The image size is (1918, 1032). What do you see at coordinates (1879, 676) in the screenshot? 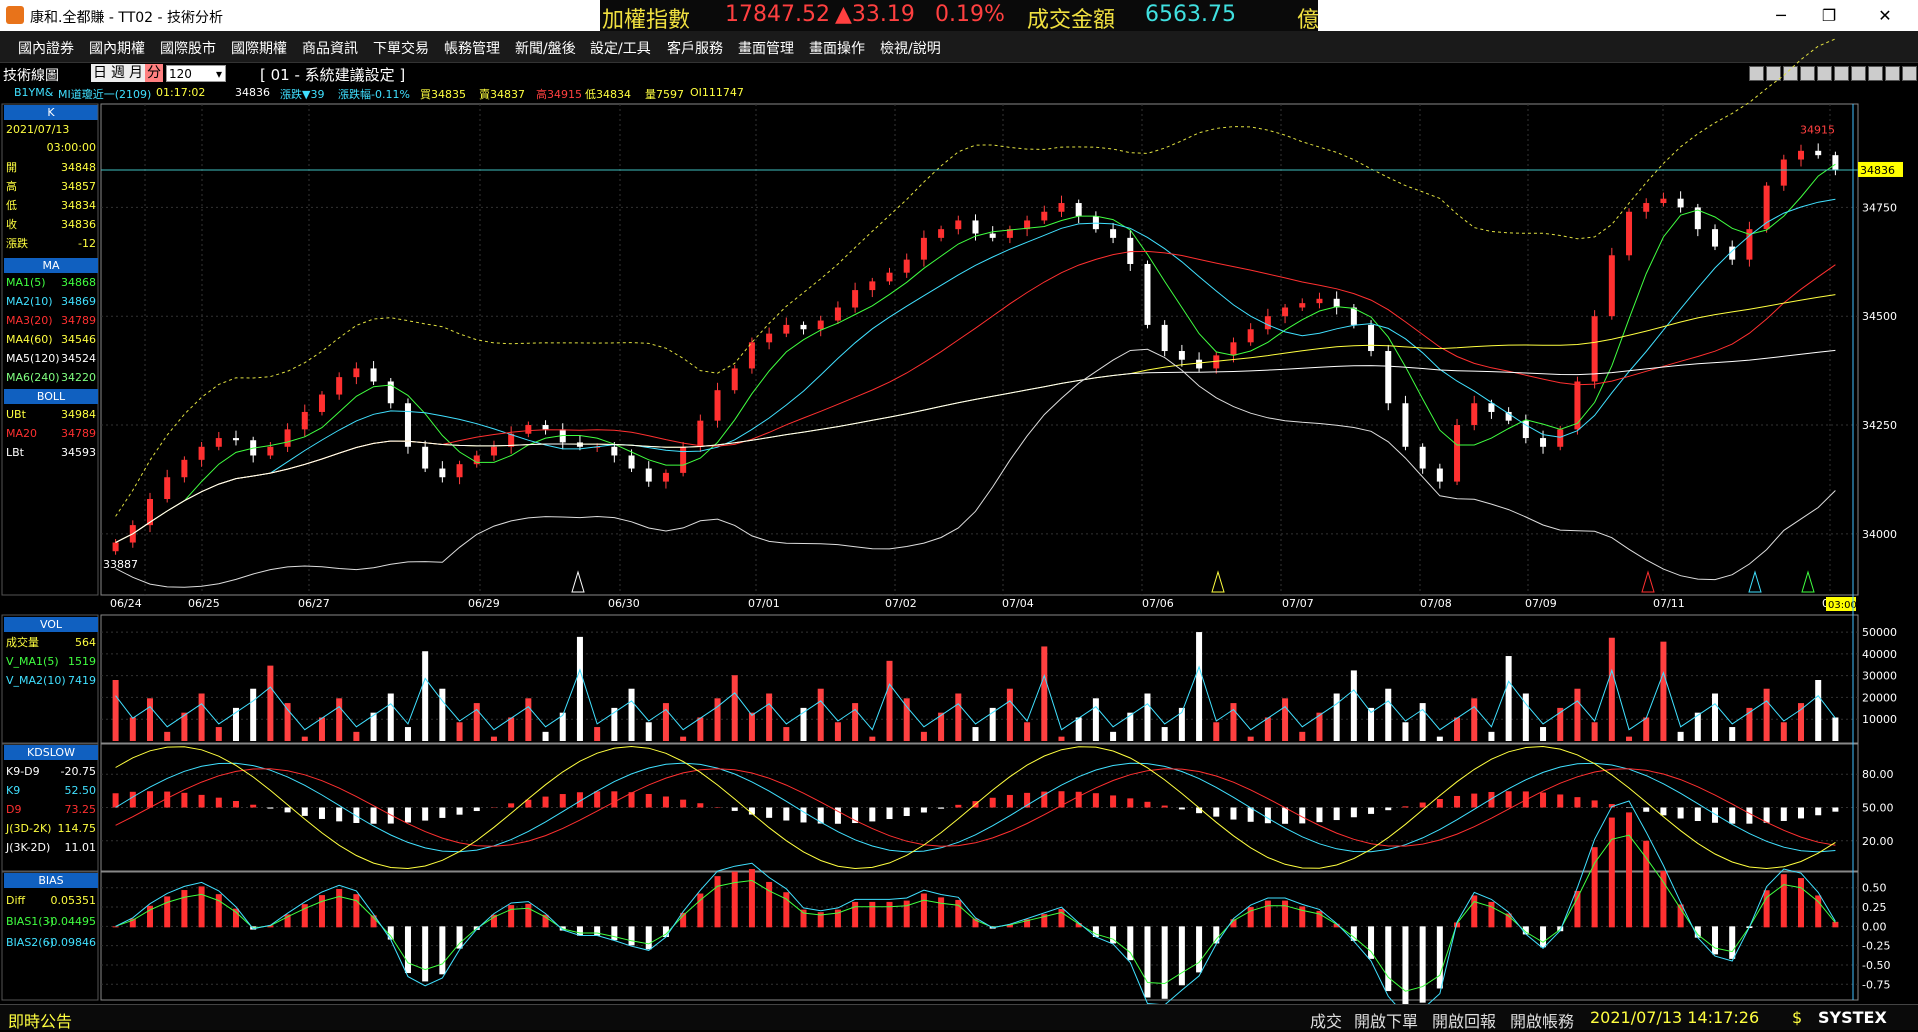
I see `volume-tick-label: 30000` at bounding box center [1879, 676].